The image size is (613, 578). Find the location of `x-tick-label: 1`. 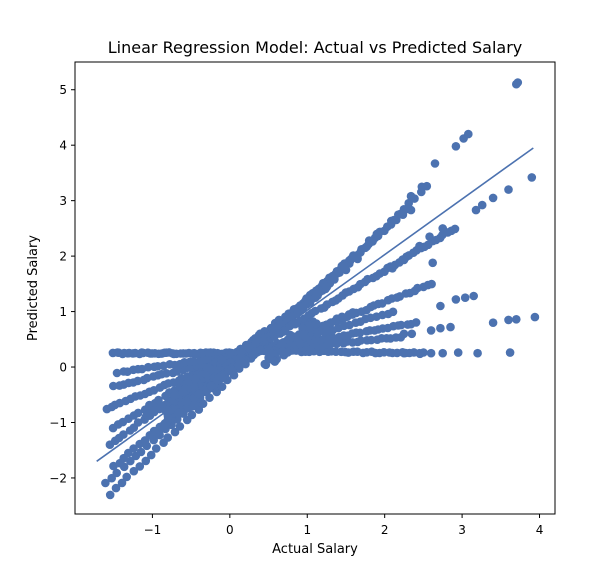

x-tick-label: 1 is located at coordinates (307, 530).